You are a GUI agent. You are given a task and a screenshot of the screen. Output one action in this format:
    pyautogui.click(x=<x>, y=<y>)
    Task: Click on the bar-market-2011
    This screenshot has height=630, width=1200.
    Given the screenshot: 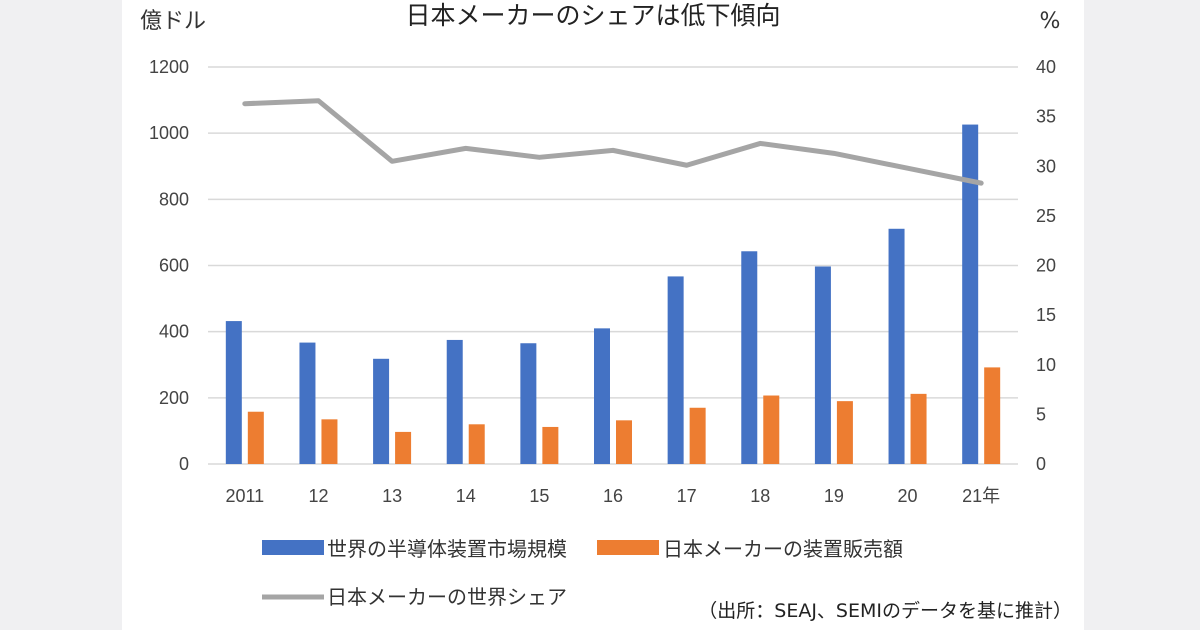 What is the action you would take?
    pyautogui.click(x=233, y=392)
    